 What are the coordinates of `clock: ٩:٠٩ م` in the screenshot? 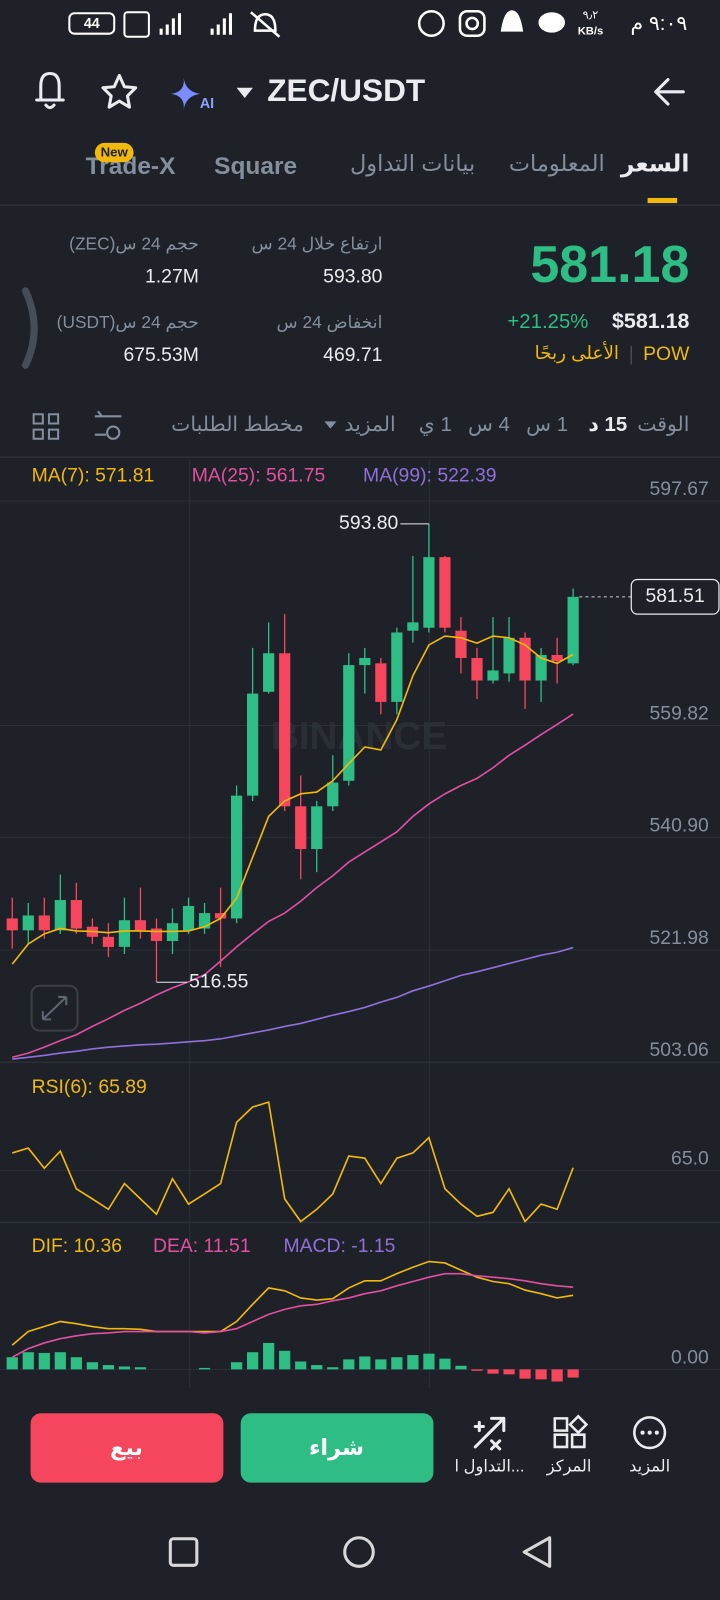 It's located at (659, 24).